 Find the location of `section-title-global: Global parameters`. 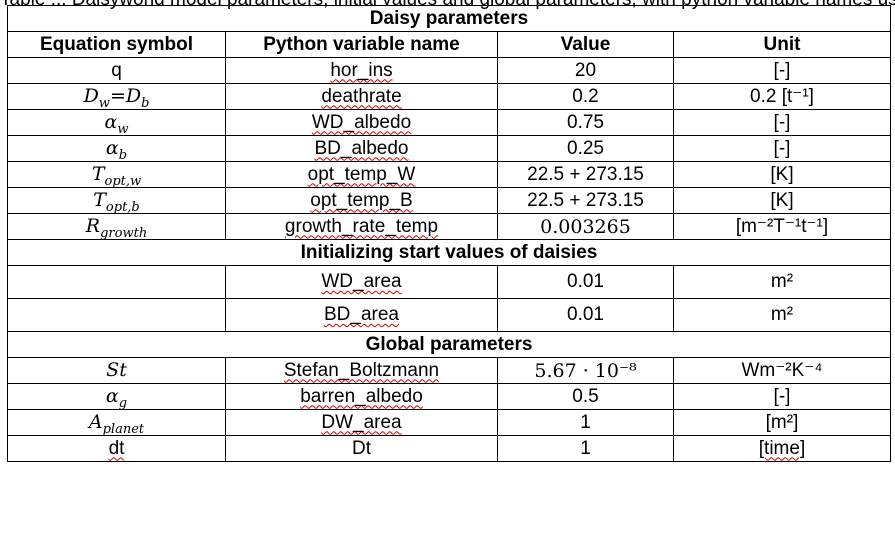

section-title-global: Global parameters is located at coordinates (449, 344).